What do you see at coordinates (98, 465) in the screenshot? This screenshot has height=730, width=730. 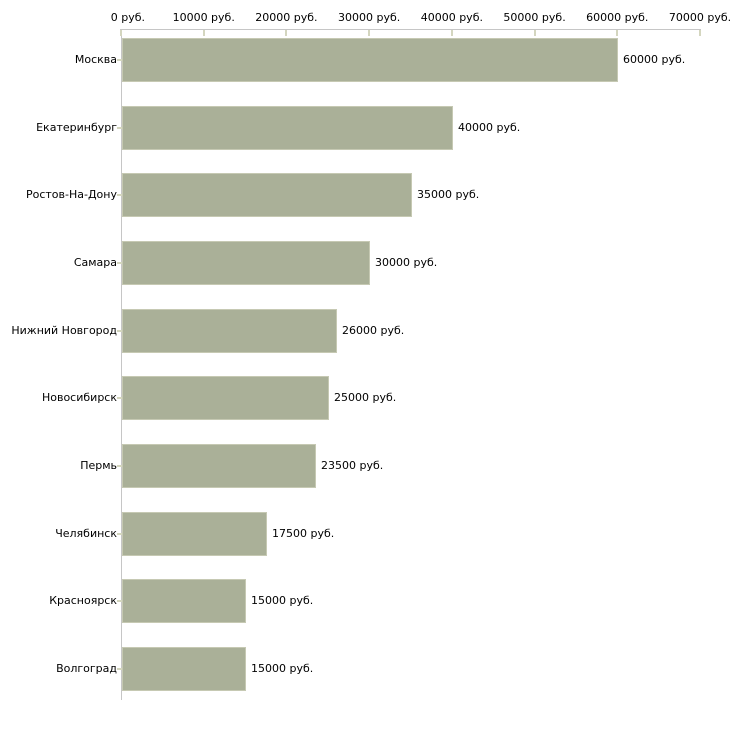 I see `category-label: Пермь` at bounding box center [98, 465].